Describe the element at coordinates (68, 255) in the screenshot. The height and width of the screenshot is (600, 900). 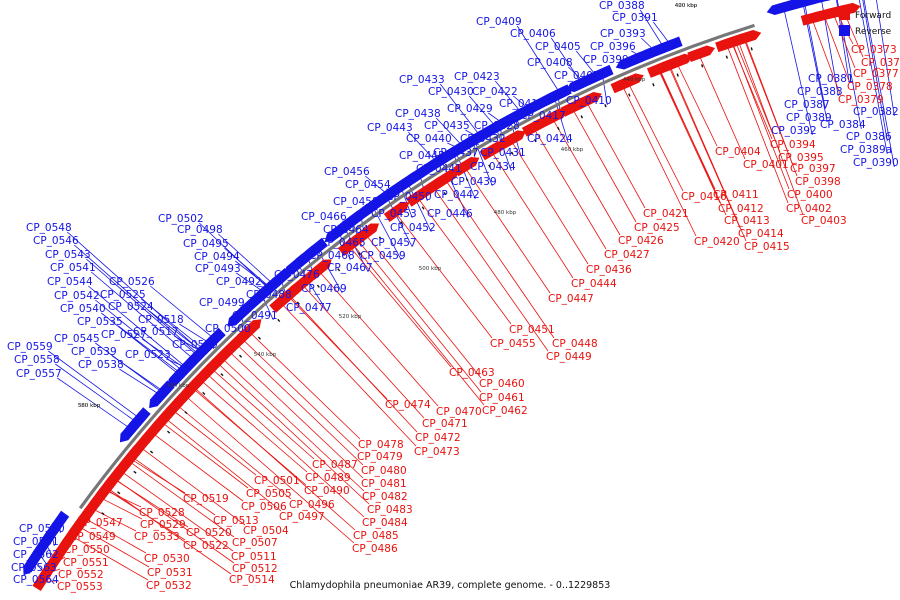
I see `reverse-gene-label: CP_0543` at that location.